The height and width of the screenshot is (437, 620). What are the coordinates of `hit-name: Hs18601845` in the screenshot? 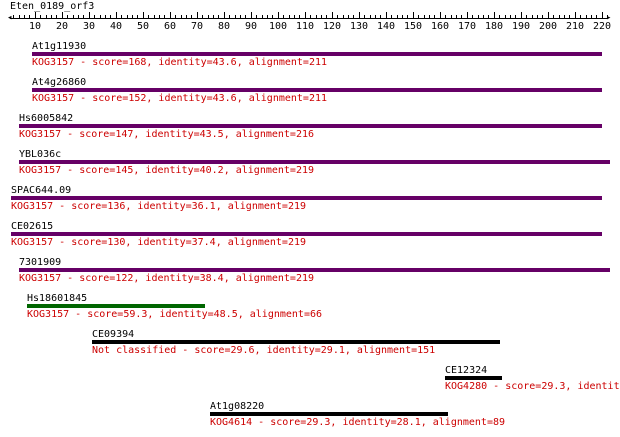 It's located at (57, 298).